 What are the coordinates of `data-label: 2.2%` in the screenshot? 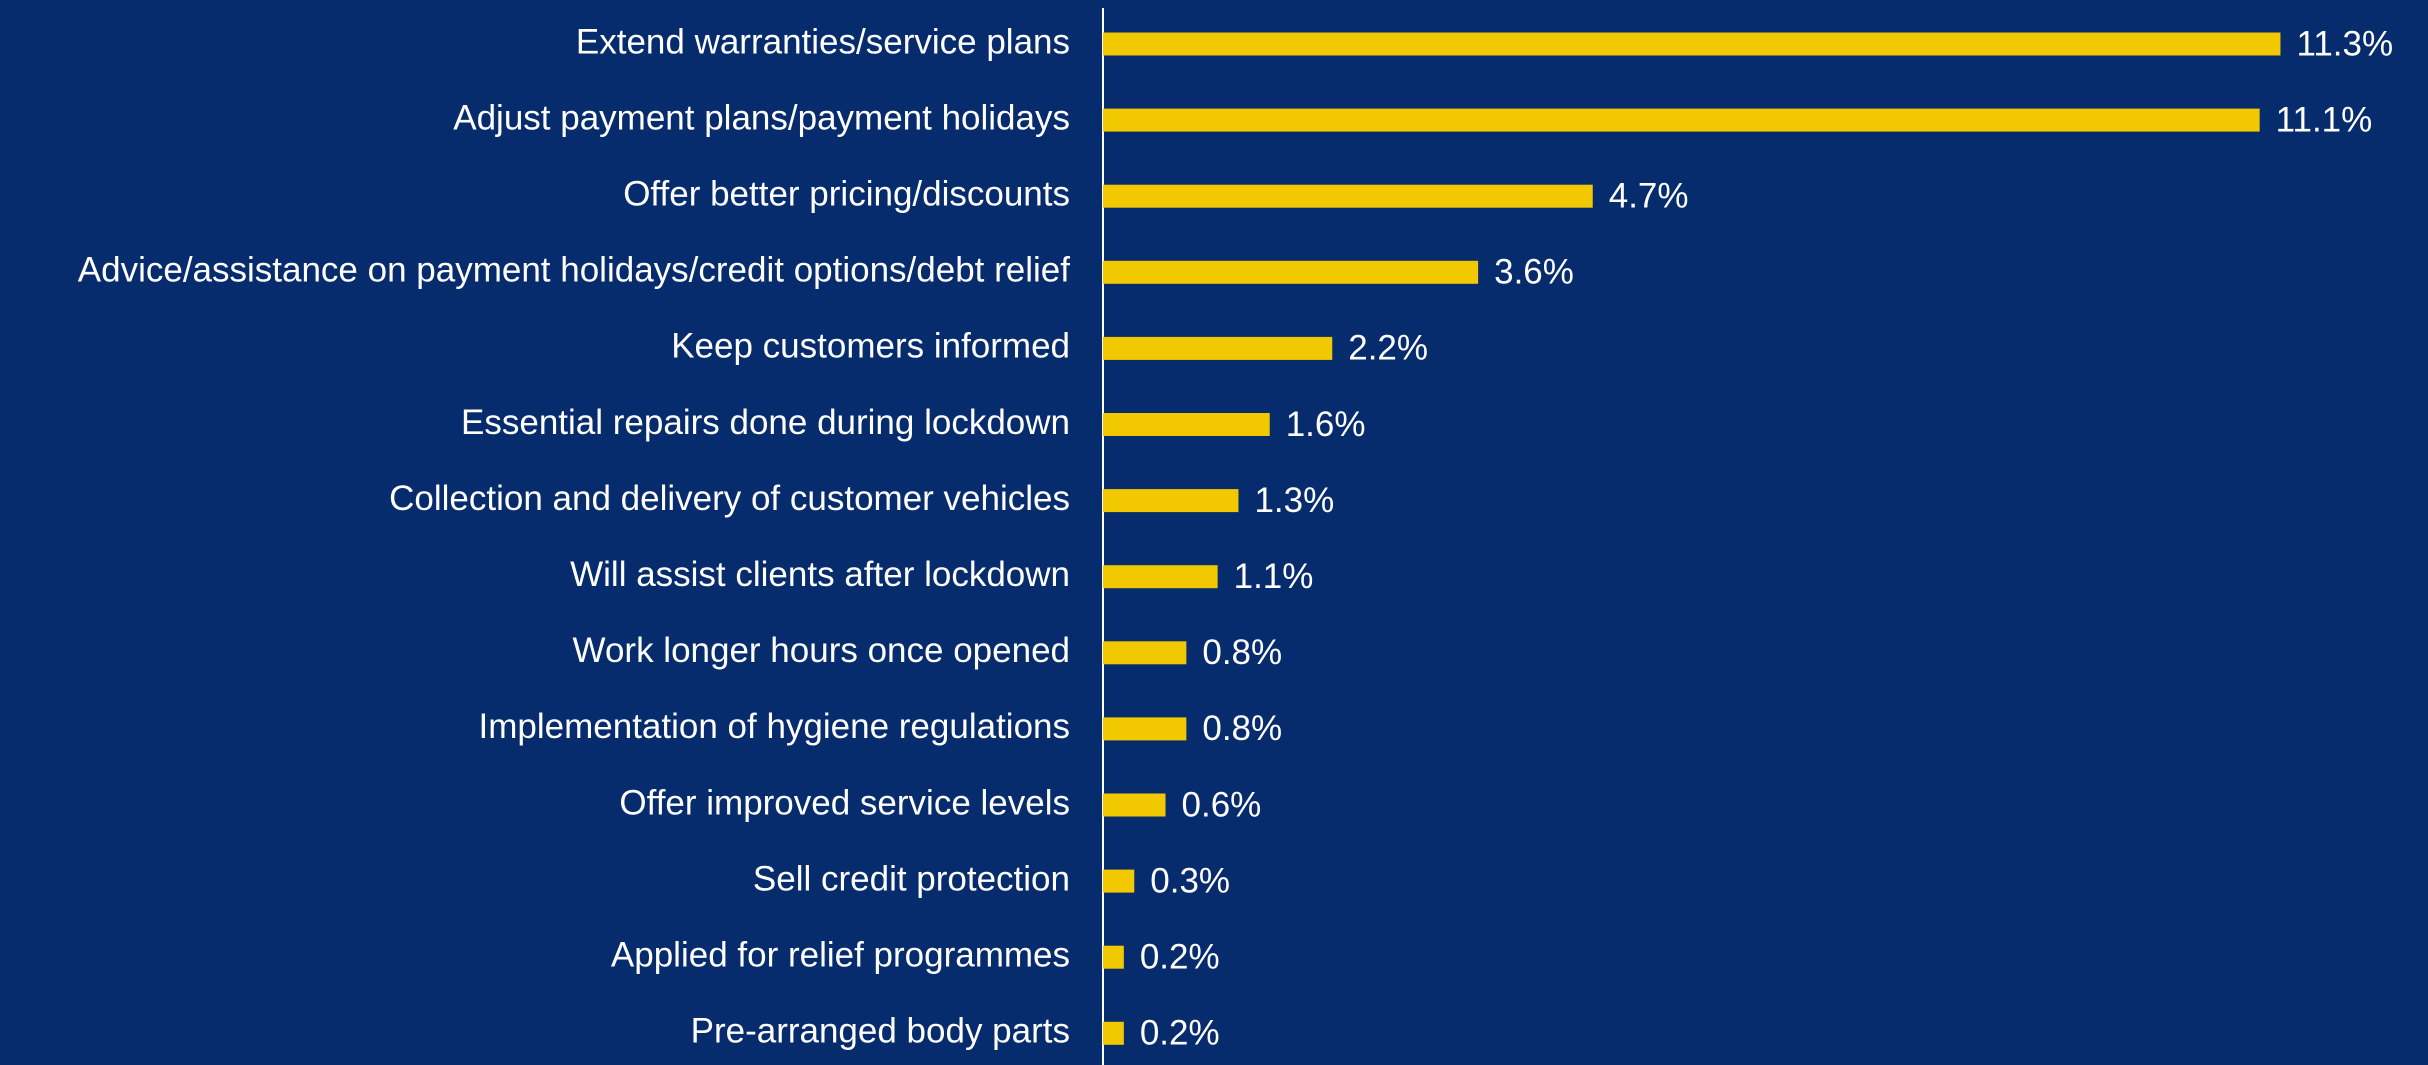 It's located at (1388, 348).